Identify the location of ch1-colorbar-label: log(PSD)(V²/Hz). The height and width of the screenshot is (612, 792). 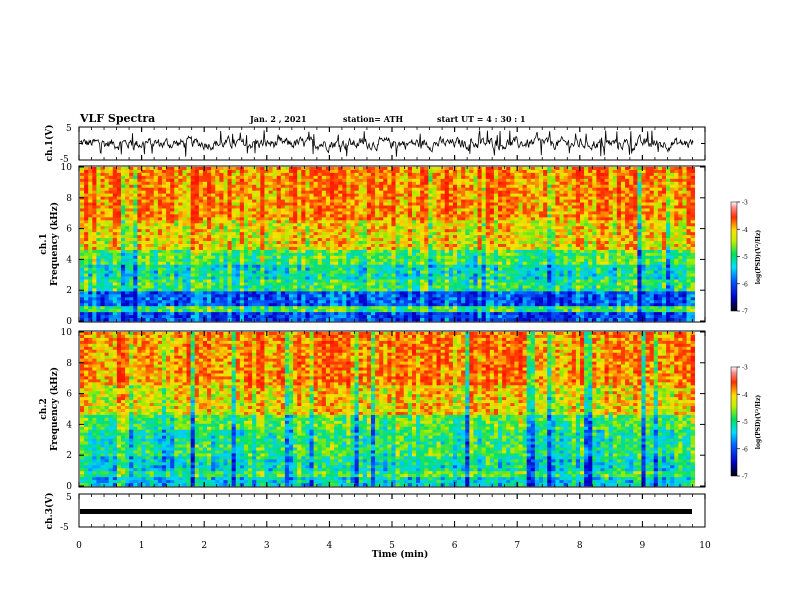
(758, 257).